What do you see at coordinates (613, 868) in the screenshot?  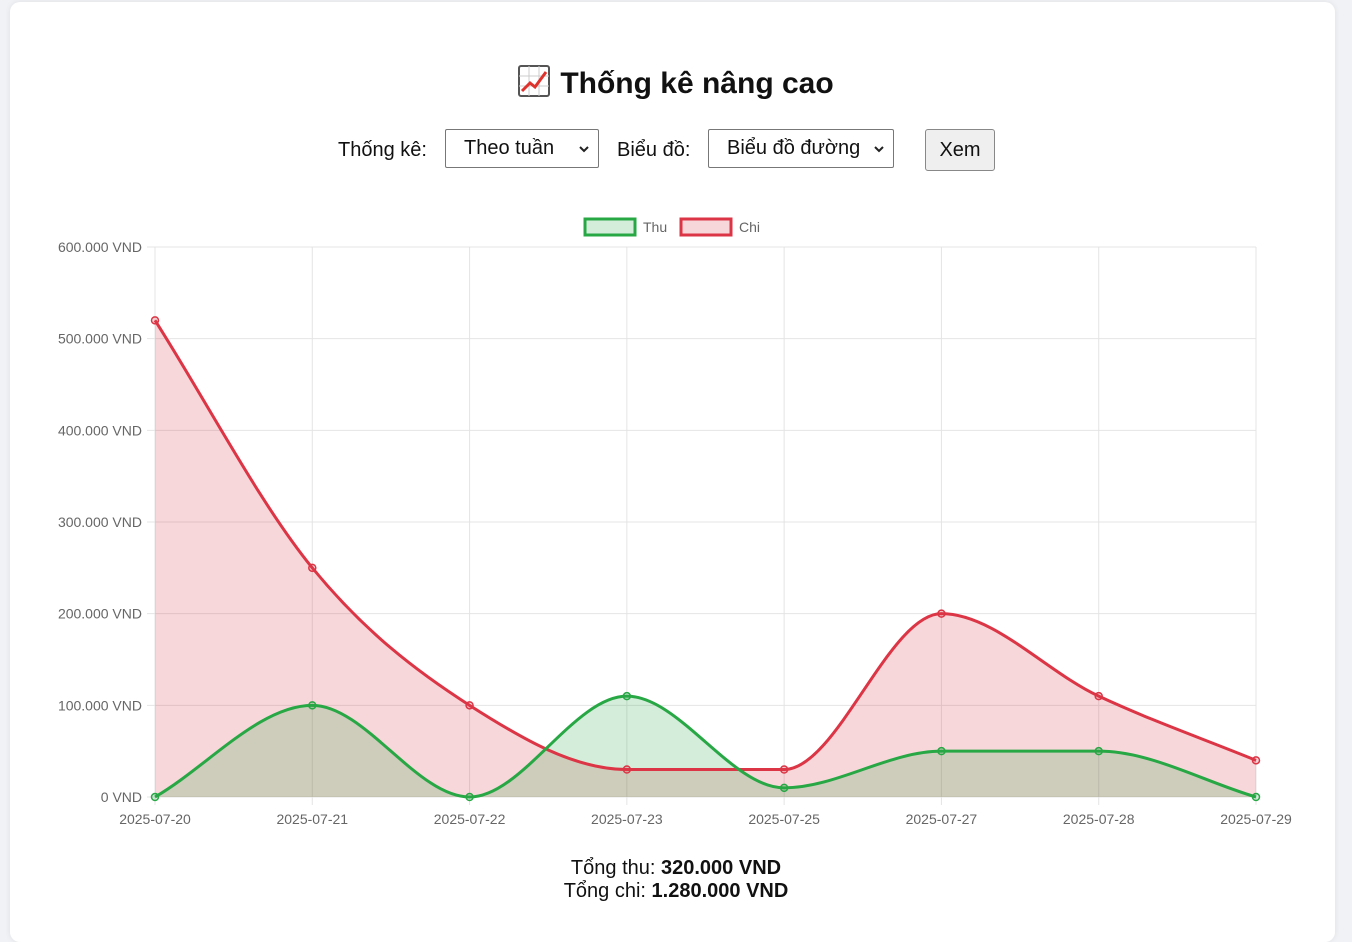 I see `total-income-label: Tổng thu:` at bounding box center [613, 868].